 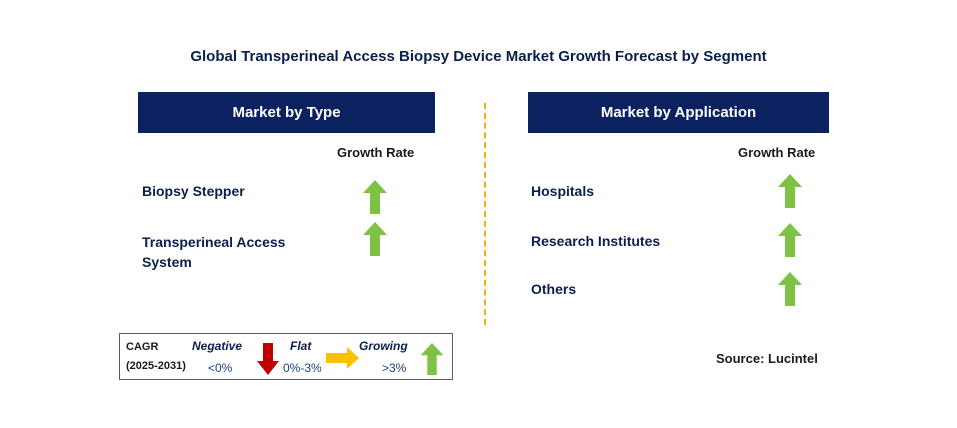 What do you see at coordinates (342, 358) in the screenshot?
I see `flat-arrow-icon` at bounding box center [342, 358].